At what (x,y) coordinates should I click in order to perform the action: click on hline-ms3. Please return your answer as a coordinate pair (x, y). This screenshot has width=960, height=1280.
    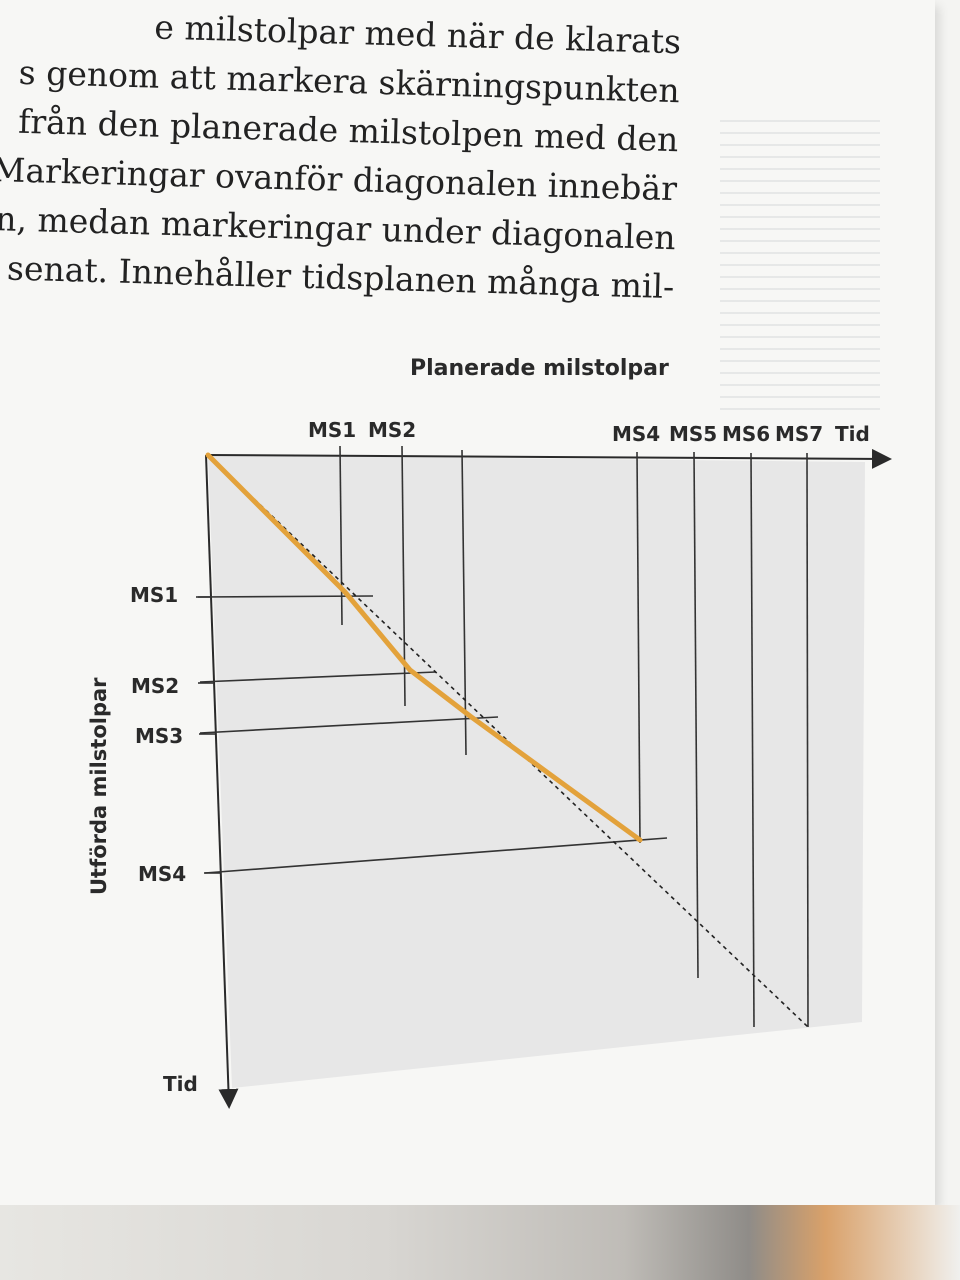
    Looking at the image, I should click on (349, 725).